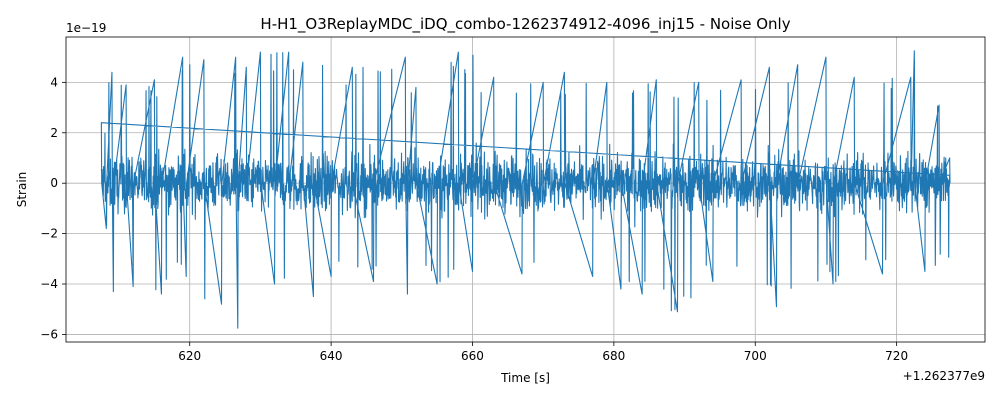 The image size is (1000, 400). What do you see at coordinates (54, 133) in the screenshot?
I see `y-tick-label: 2` at bounding box center [54, 133].